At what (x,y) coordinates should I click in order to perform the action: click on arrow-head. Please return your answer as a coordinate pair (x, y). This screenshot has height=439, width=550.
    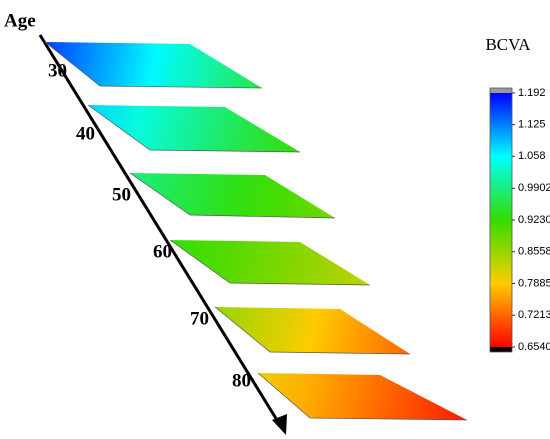
    Looking at the image, I should click on (279, 424).